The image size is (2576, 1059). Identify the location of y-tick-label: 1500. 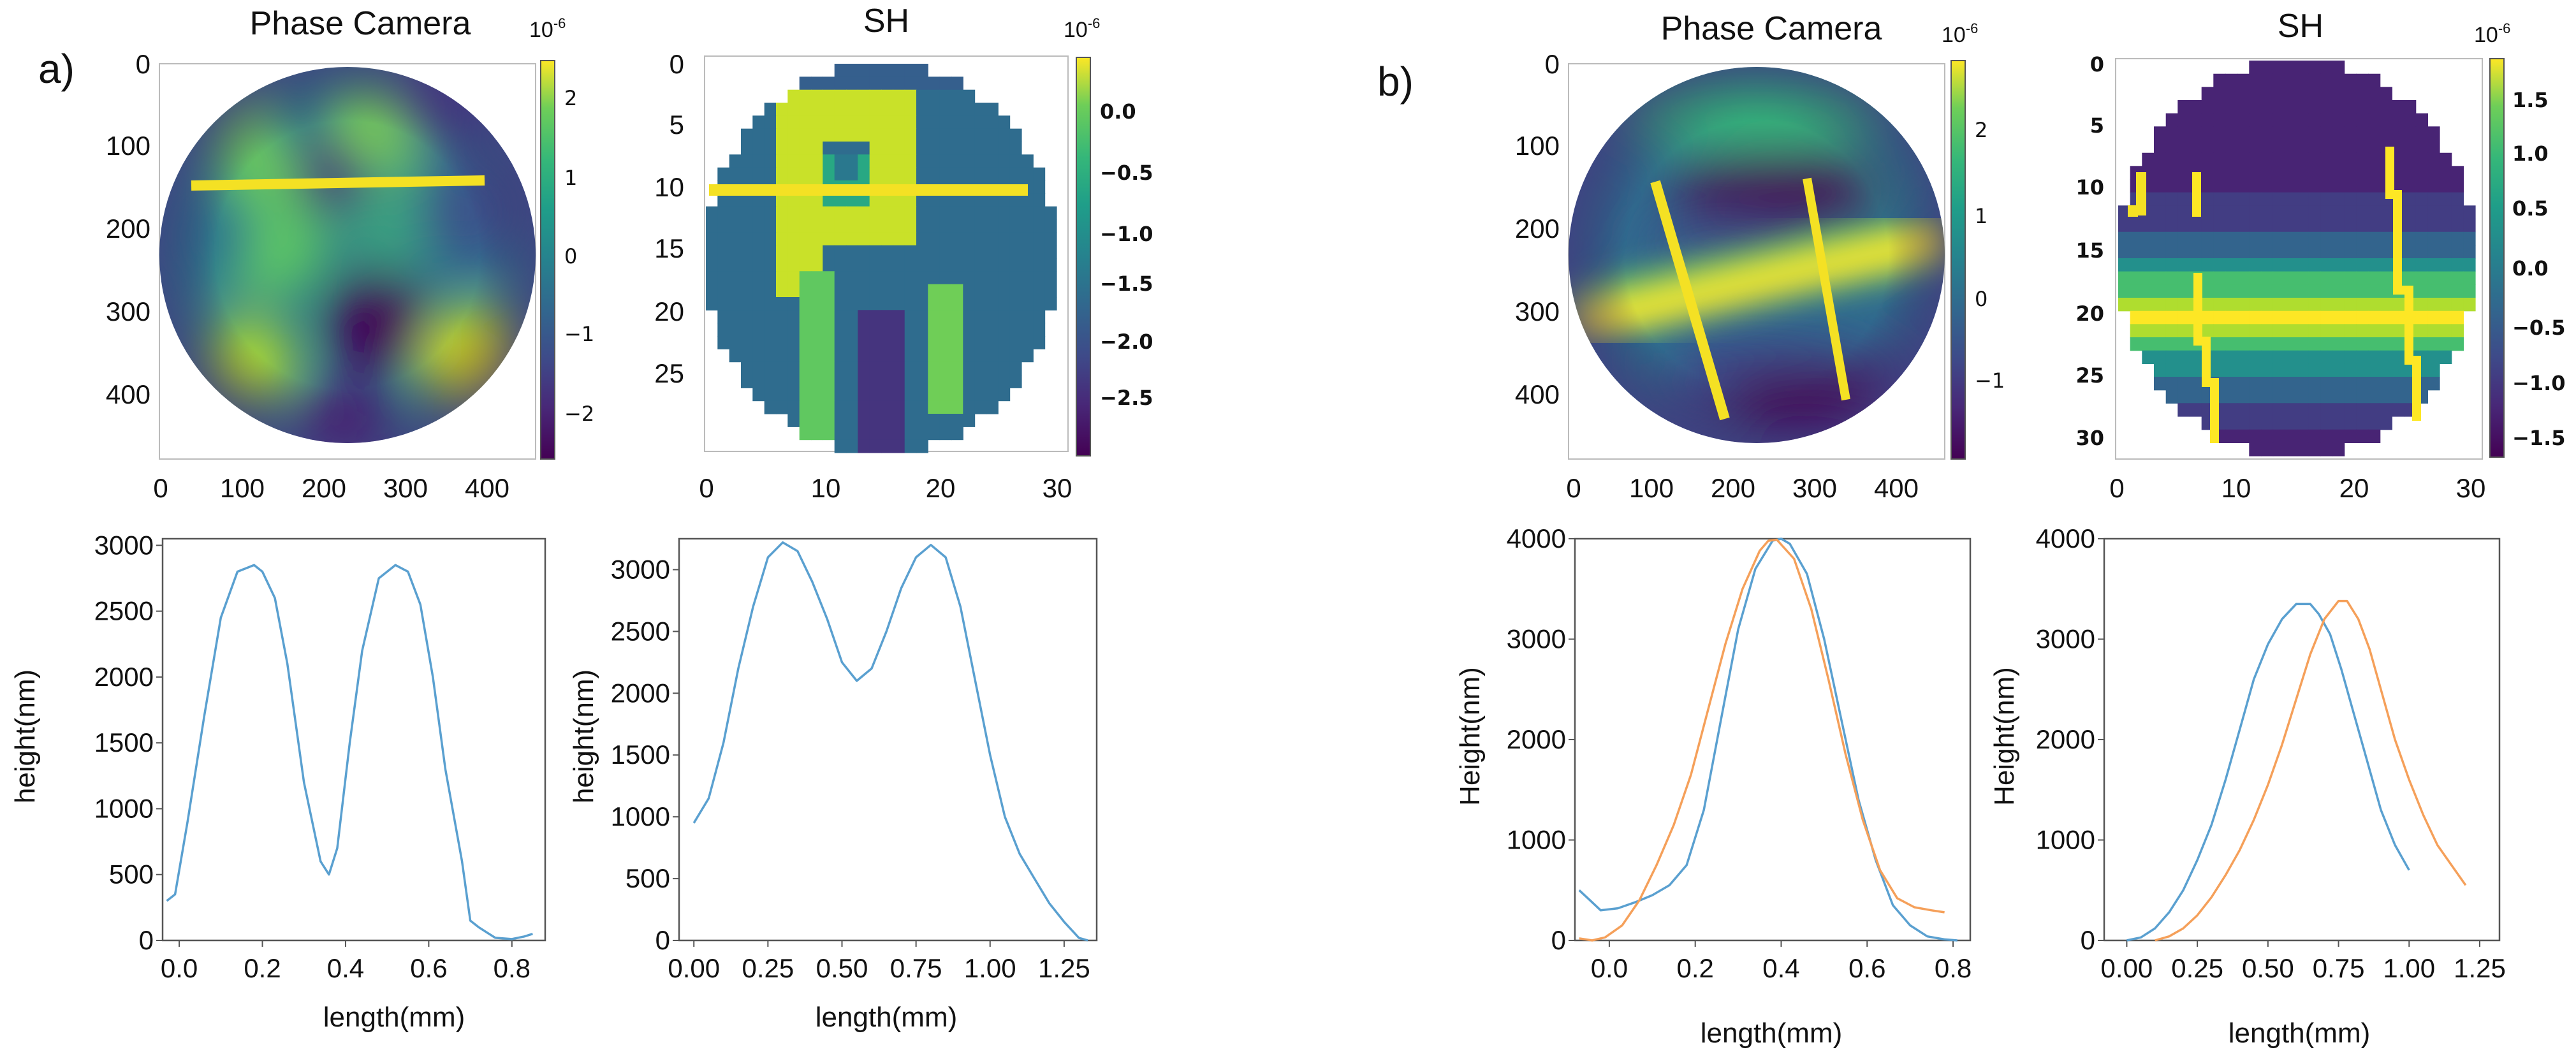
(124, 742).